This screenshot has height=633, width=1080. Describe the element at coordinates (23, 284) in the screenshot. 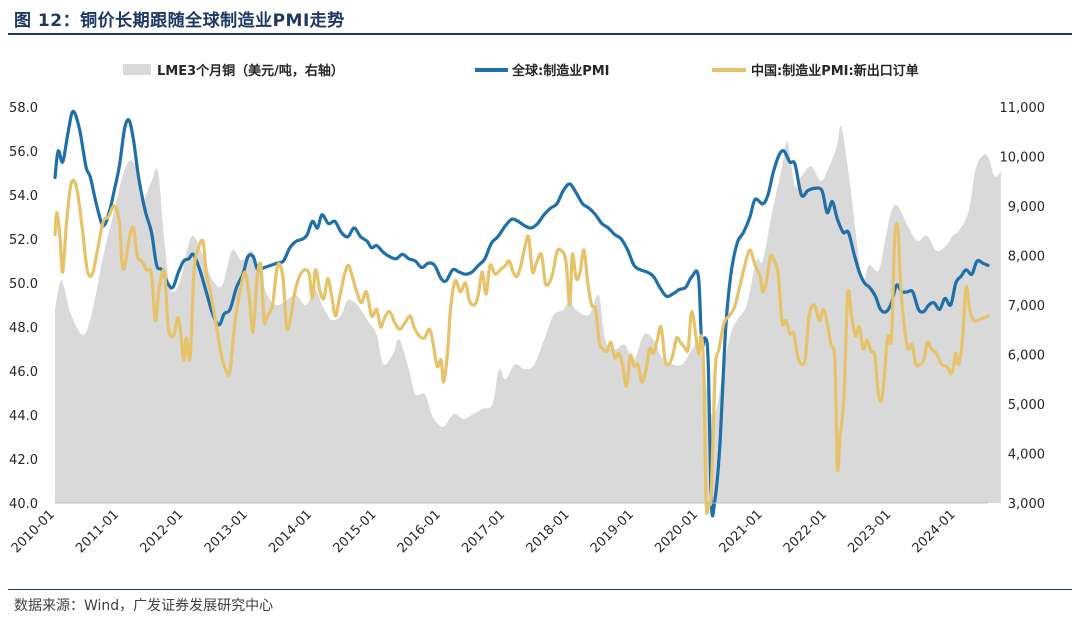

I see `y-left-tick-label: 50.0` at that location.